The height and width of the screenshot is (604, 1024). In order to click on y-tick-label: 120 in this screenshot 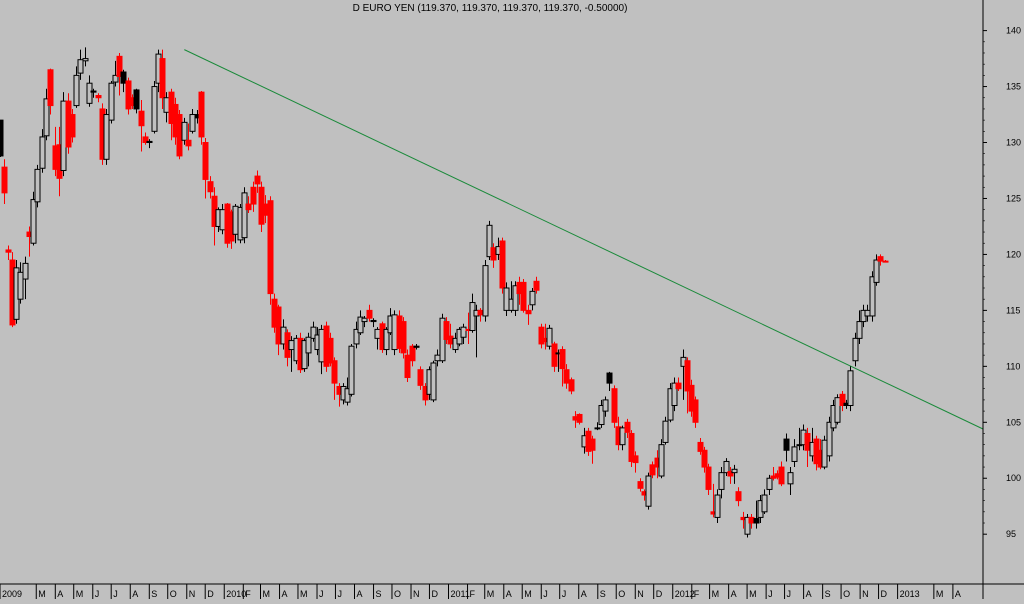, I will do `click(1013, 254)`.